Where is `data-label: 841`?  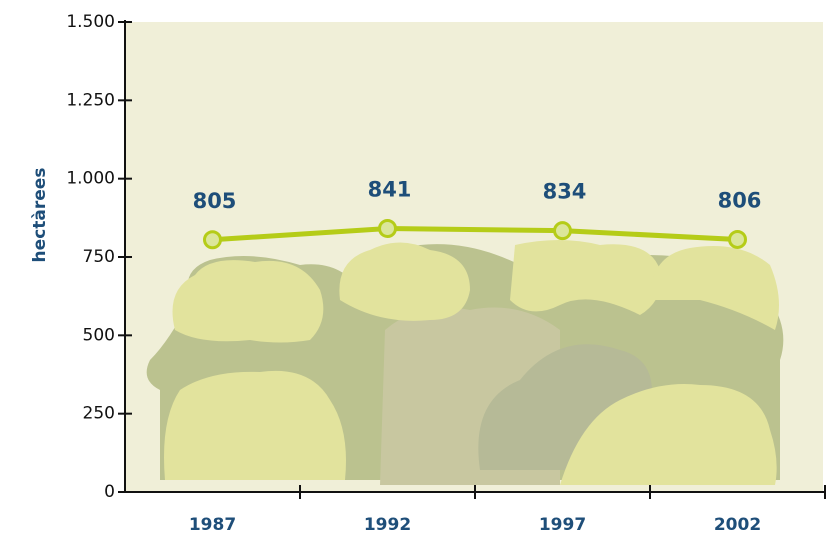
data-label: 841 is located at coordinates (390, 189).